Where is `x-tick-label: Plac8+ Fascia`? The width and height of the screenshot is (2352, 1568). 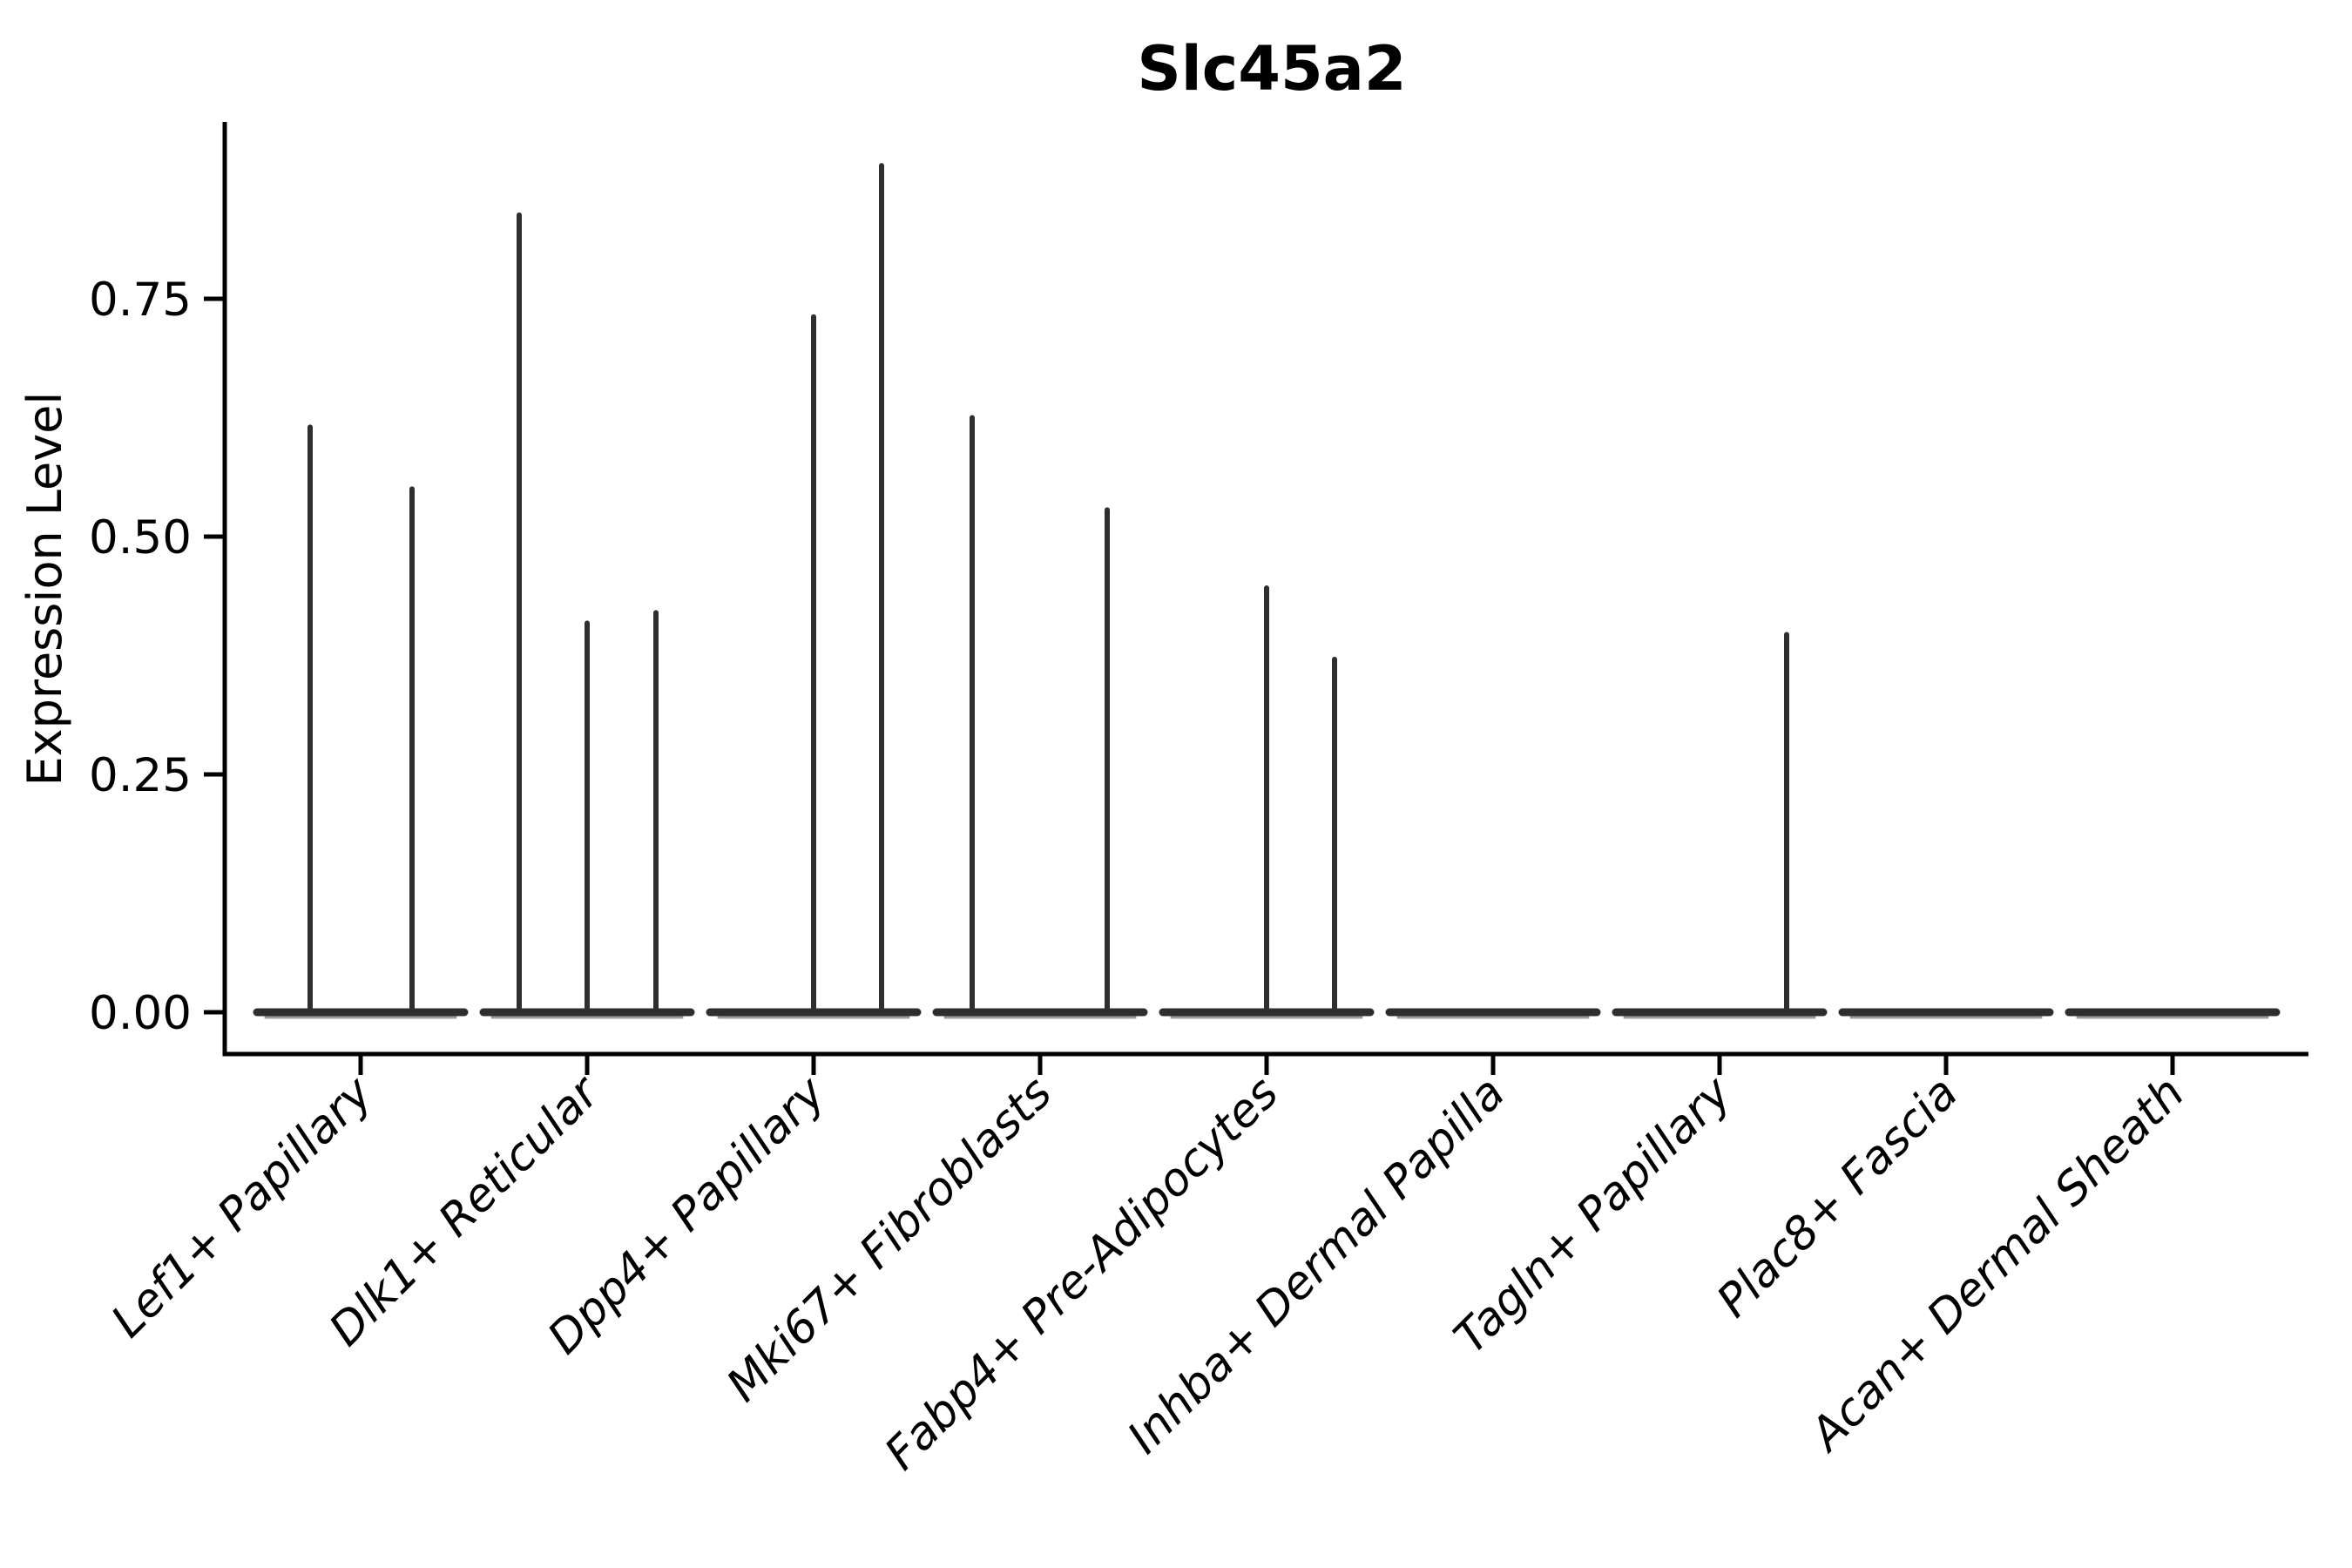
x-tick-label: Plac8+ Fascia is located at coordinates (1837, 1197).